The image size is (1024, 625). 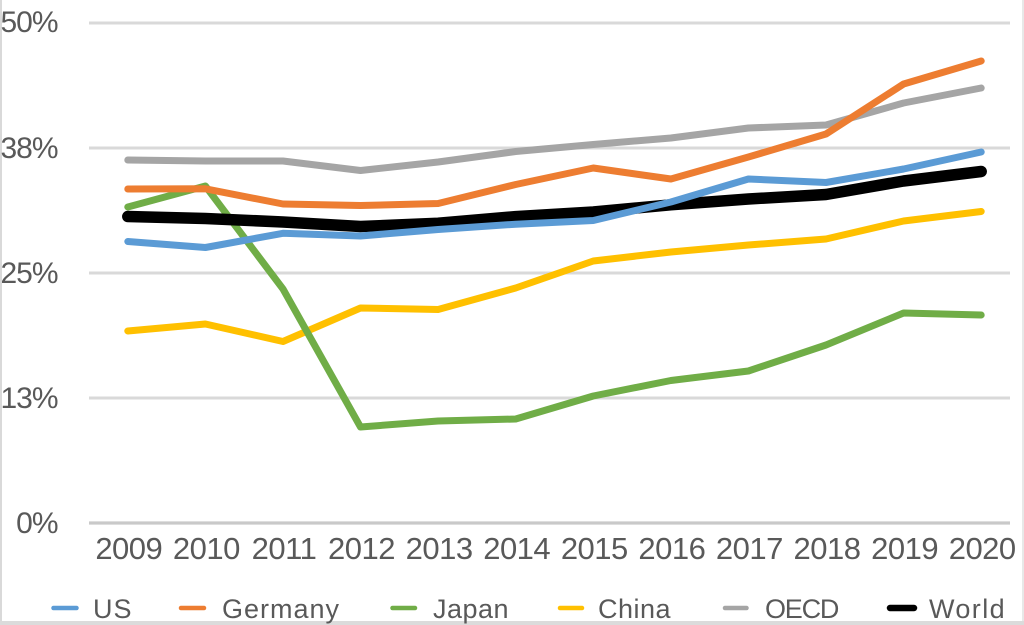 I want to click on svg-text: 2014, so click(x=516, y=548).